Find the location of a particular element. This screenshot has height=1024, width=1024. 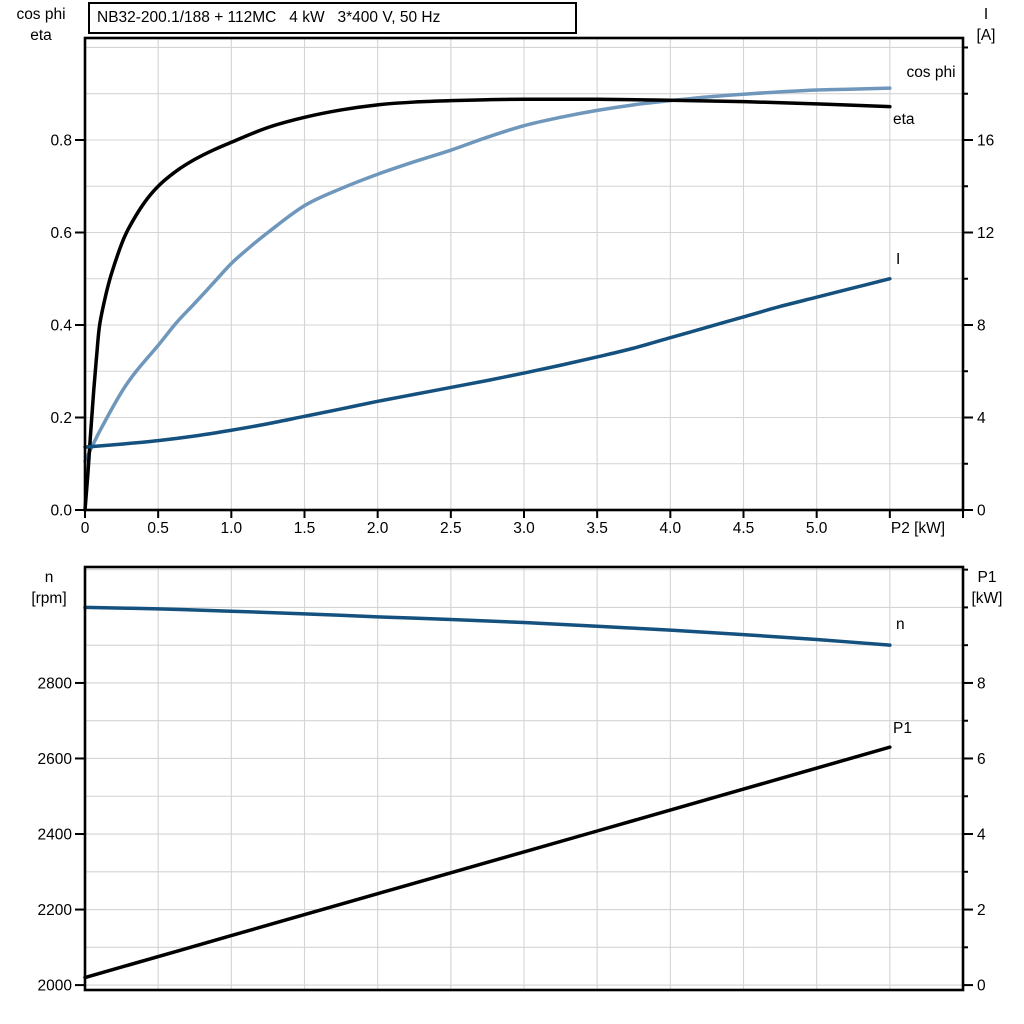

right-tick-label: 12 is located at coordinates (985, 233).